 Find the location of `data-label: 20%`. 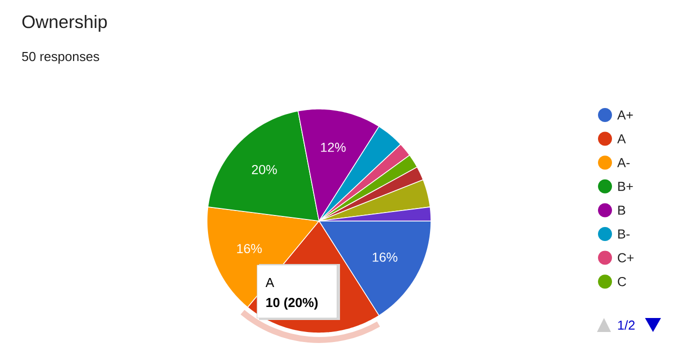

data-label: 20% is located at coordinates (264, 169).